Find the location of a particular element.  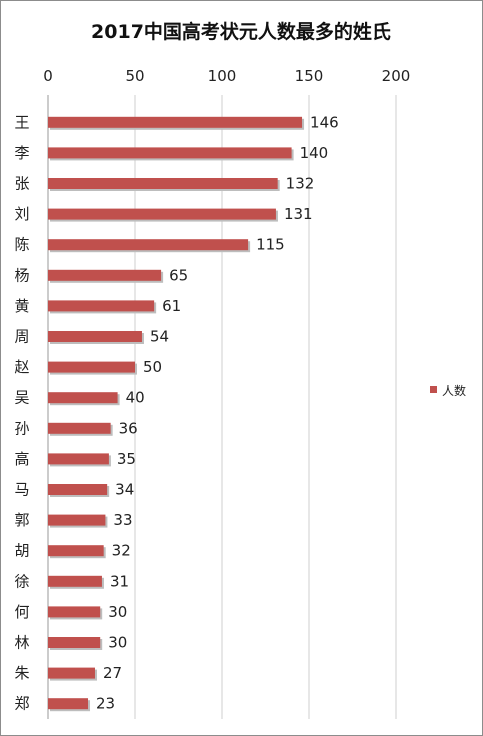

y-category-label: 何 is located at coordinates (21, 612).